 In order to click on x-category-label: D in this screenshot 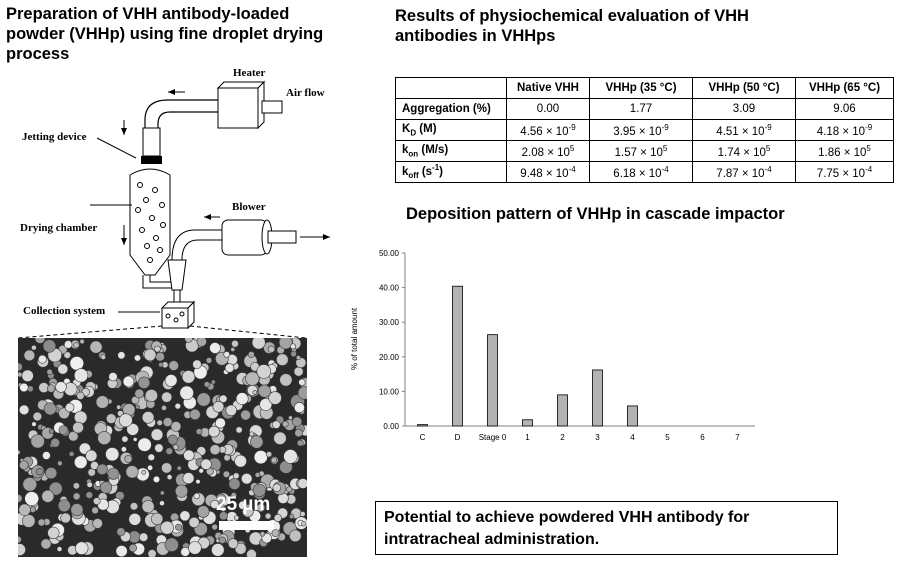, I will do `click(458, 437)`.